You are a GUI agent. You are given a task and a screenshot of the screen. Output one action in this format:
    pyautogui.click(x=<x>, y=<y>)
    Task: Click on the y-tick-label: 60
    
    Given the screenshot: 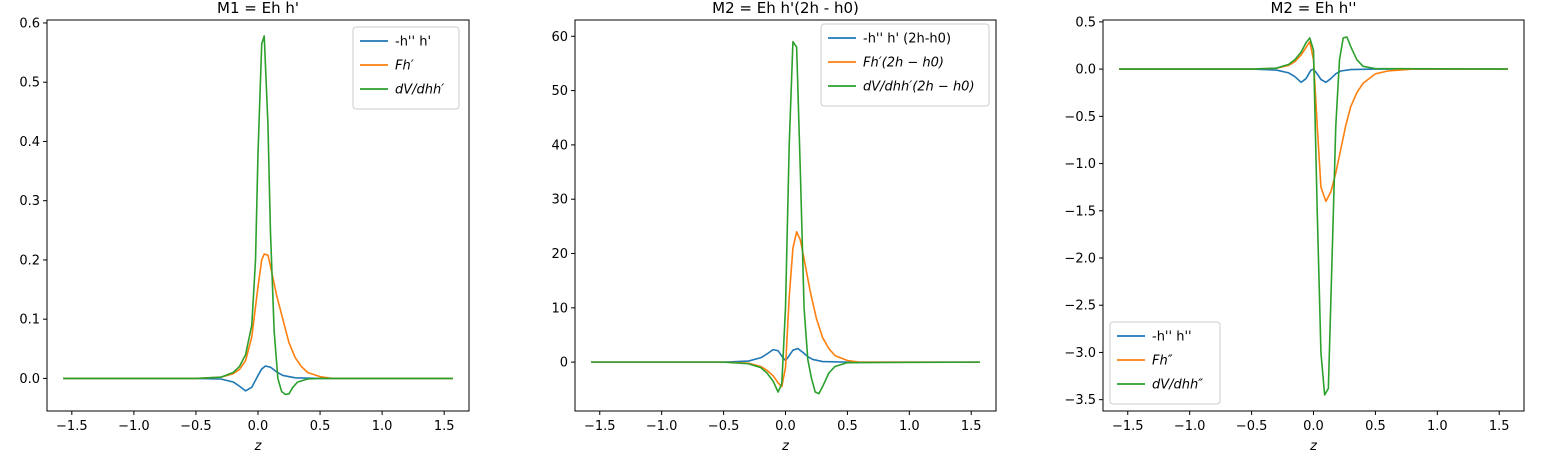 What is the action you would take?
    pyautogui.click(x=559, y=37)
    